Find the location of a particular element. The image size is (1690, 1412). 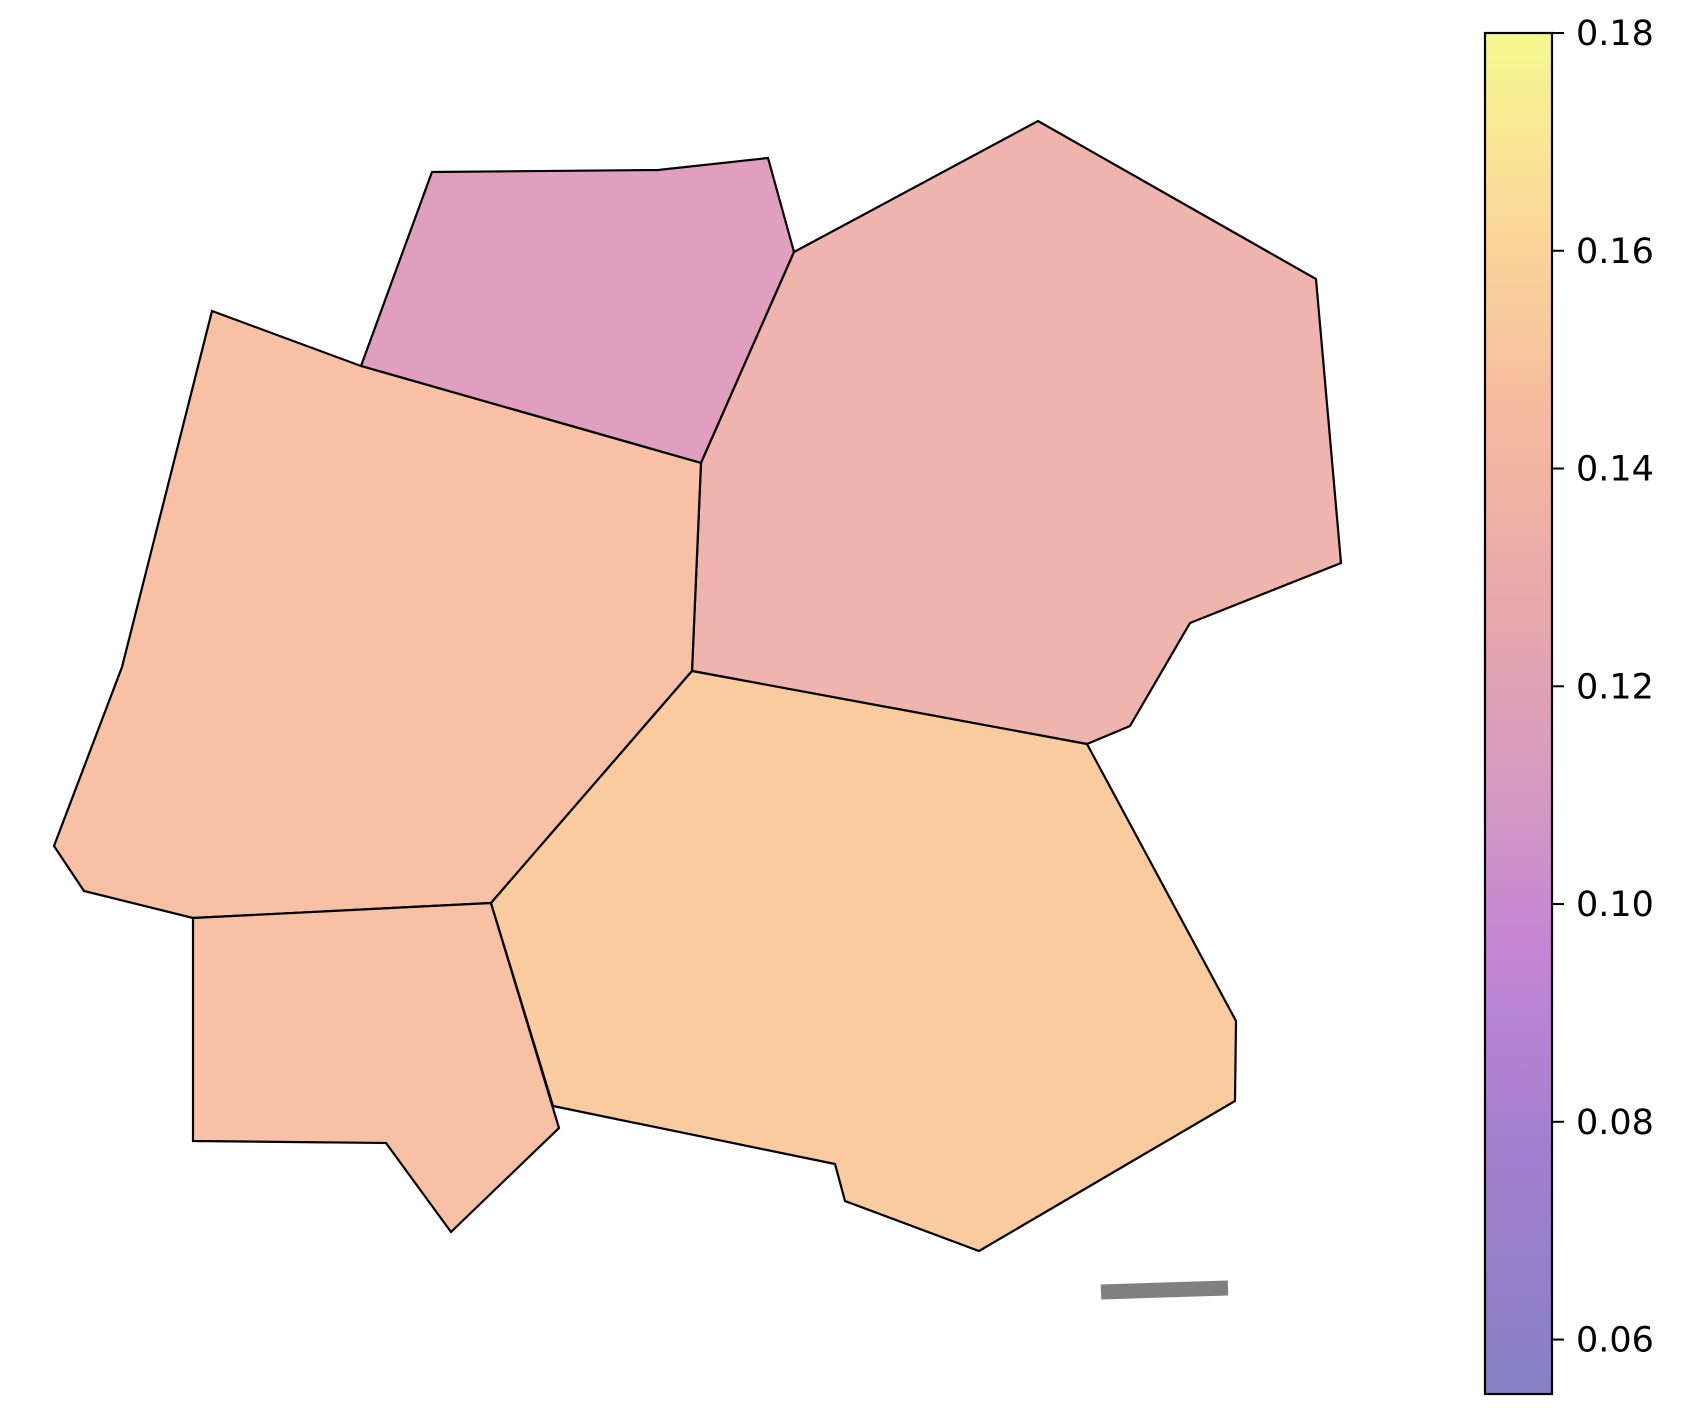

colorbar-tick-label: 0.18 is located at coordinates (1615, 34).